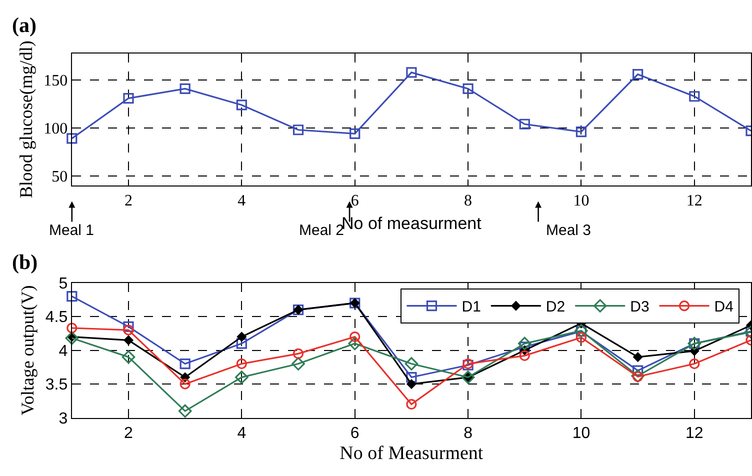 This screenshot has width=752, height=476. Describe the element at coordinates (63, 351) in the screenshot. I see `y-tick-label: 4` at that location.